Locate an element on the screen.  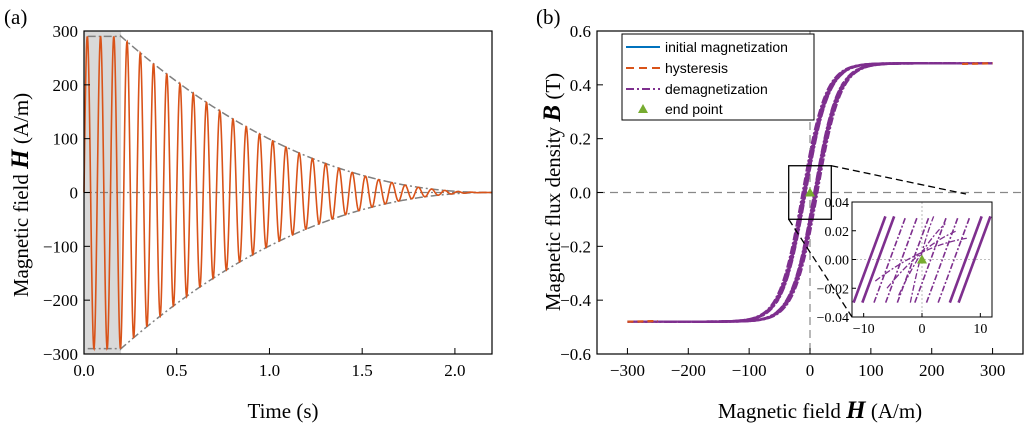
x-tick-label: −300 is located at coordinates (627, 370).